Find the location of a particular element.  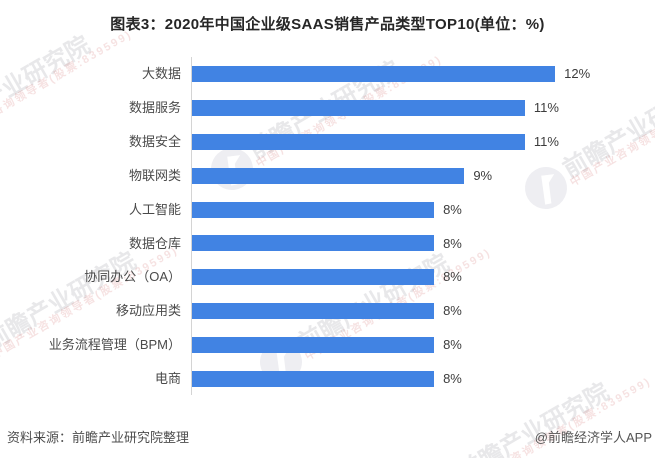

credit-note: @前瞻经济学人APP is located at coordinates (593, 437).